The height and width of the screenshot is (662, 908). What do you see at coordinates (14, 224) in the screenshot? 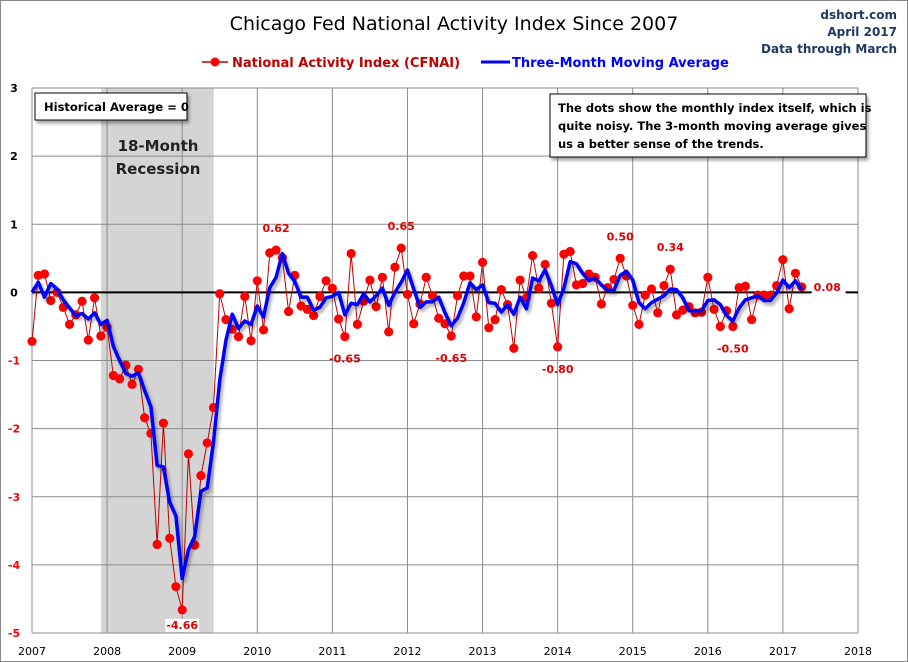
I see `y-tick-label: 1` at bounding box center [14, 224].